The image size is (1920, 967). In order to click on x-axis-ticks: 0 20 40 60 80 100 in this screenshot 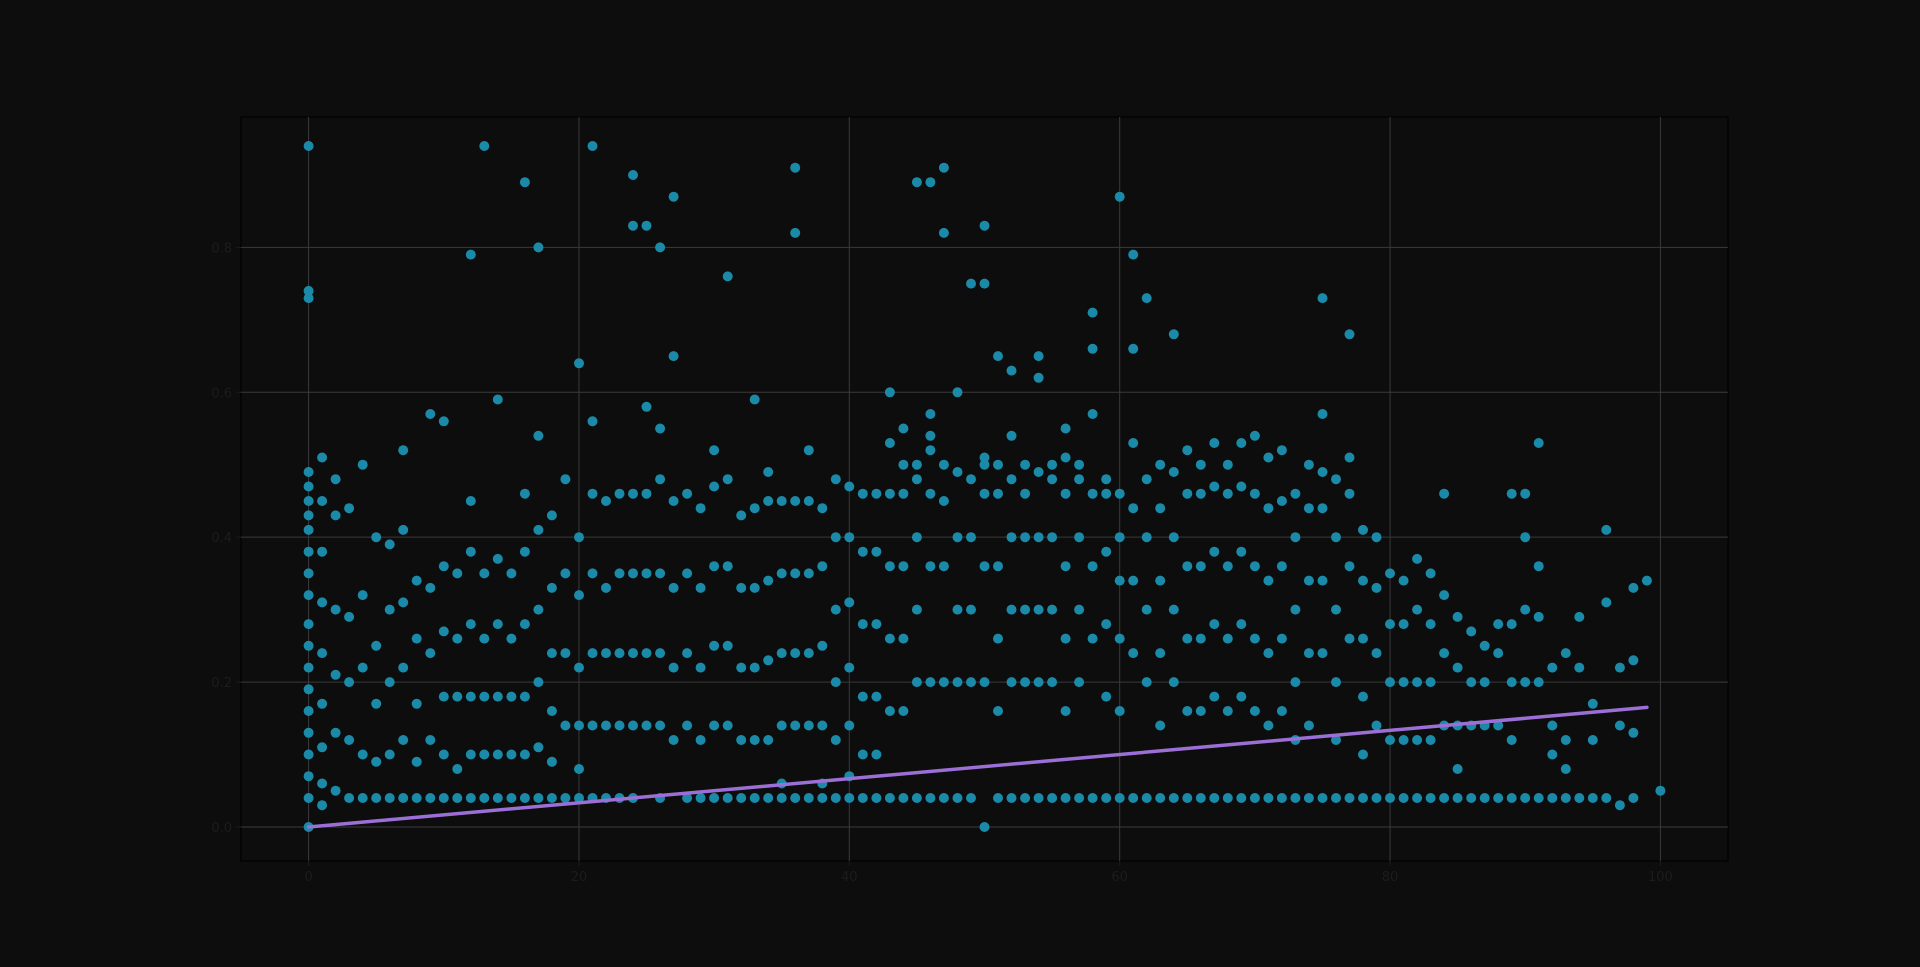, I will do `click(988, 873)`.